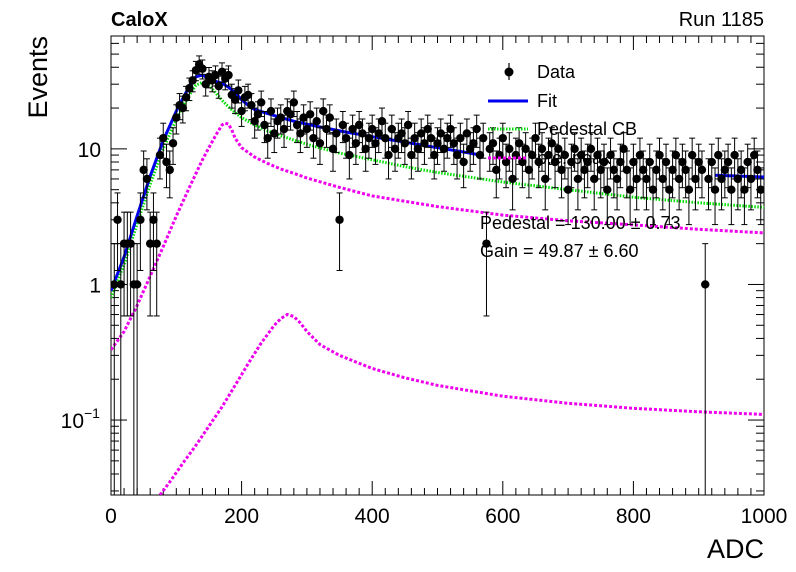  Describe the element at coordinates (550, 158) in the screenshot. I see `legend-entry-pe-peak: p.e. peak` at that location.